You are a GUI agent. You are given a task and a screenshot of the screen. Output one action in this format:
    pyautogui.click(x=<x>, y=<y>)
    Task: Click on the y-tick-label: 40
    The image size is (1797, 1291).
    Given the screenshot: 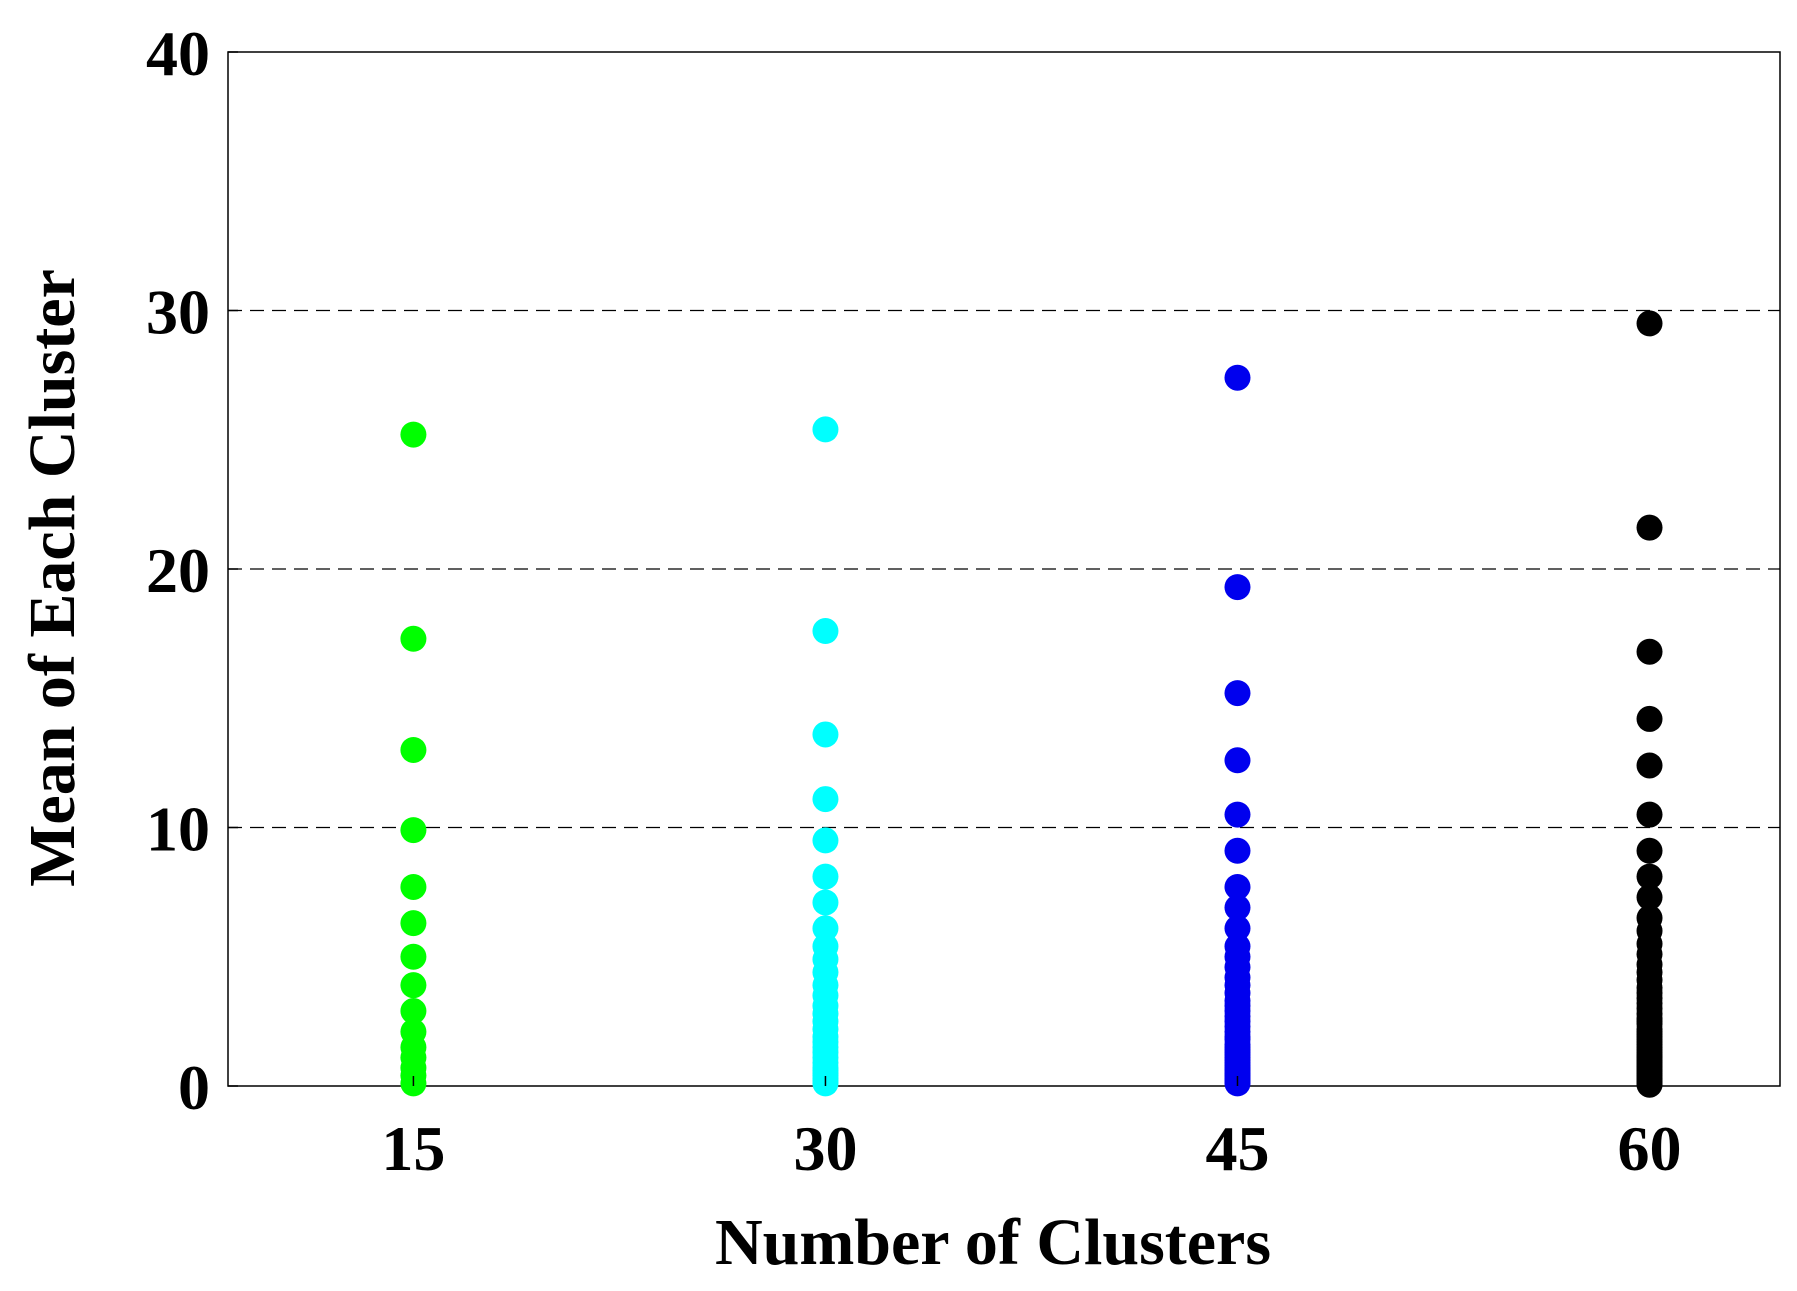 What is the action you would take?
    pyautogui.click(x=178, y=53)
    